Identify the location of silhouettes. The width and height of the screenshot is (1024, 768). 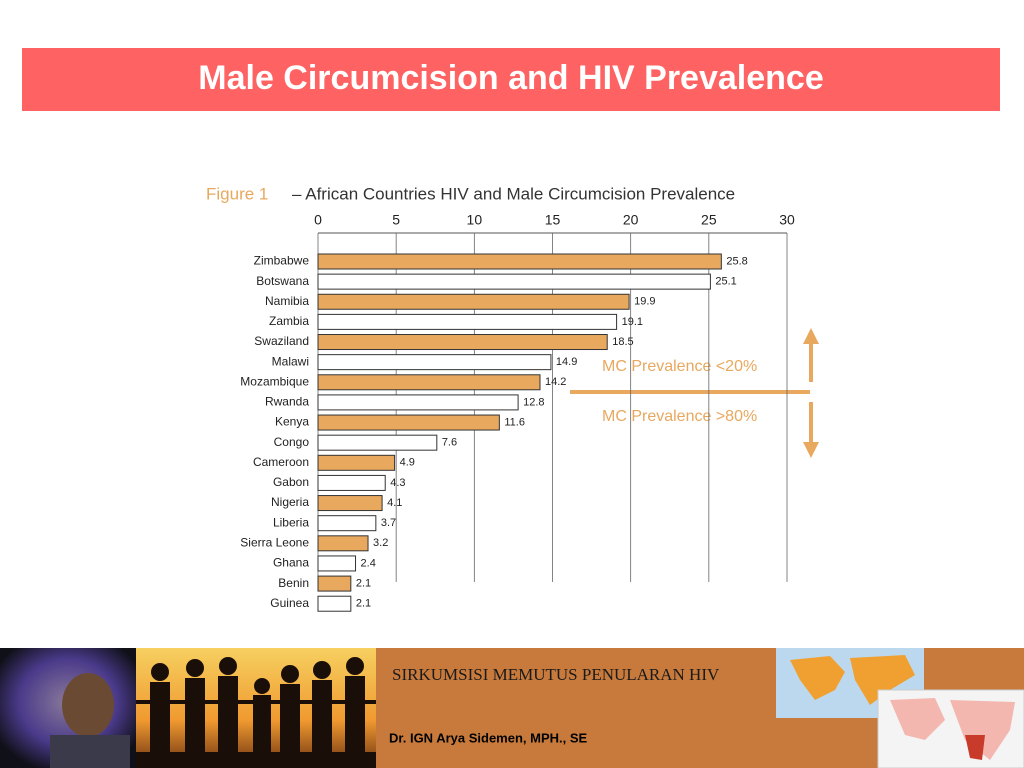
(256, 712).